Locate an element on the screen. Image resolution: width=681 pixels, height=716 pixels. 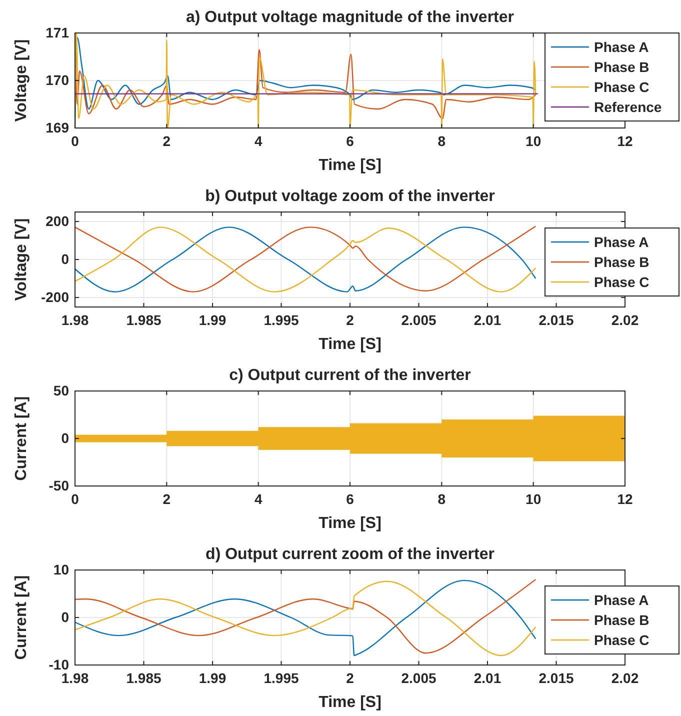
chart-title: d) Output current zoom of the inverter is located at coordinates (350, 554).